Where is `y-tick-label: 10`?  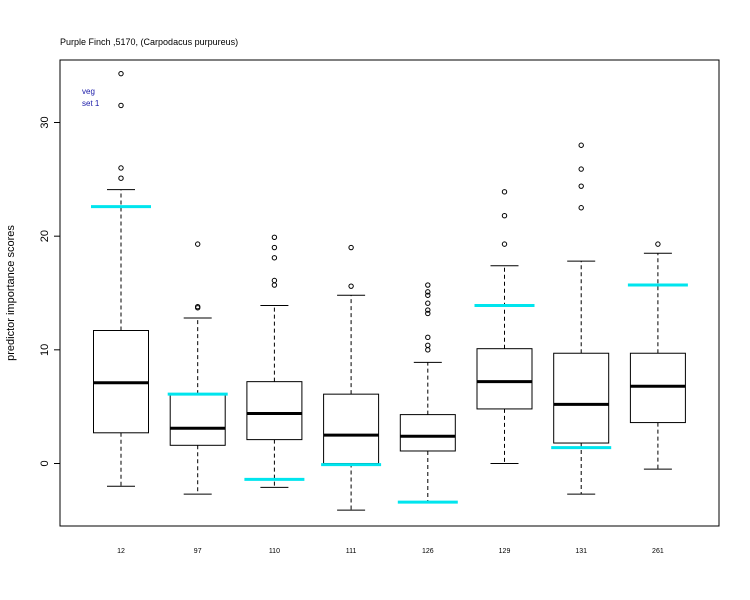 y-tick-label: 10 is located at coordinates (45, 350).